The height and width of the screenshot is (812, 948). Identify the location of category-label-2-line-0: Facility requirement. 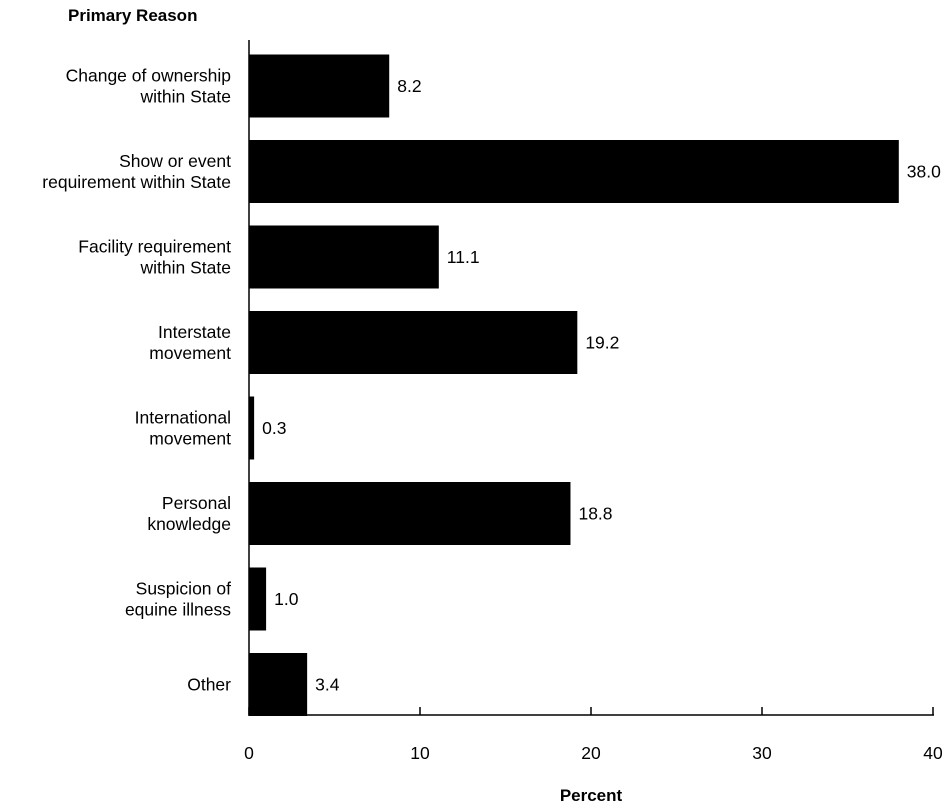
(154, 247).